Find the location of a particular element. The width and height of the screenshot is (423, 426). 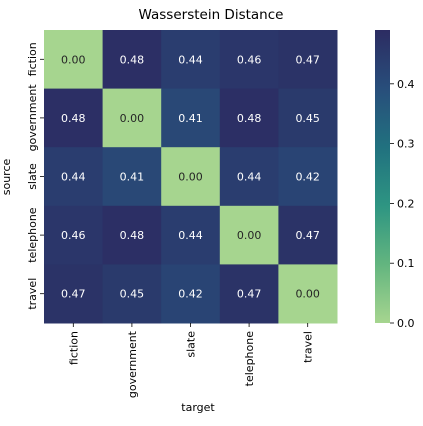

x-axis: fiction government slate telephone travel is located at coordinates (191, 360).